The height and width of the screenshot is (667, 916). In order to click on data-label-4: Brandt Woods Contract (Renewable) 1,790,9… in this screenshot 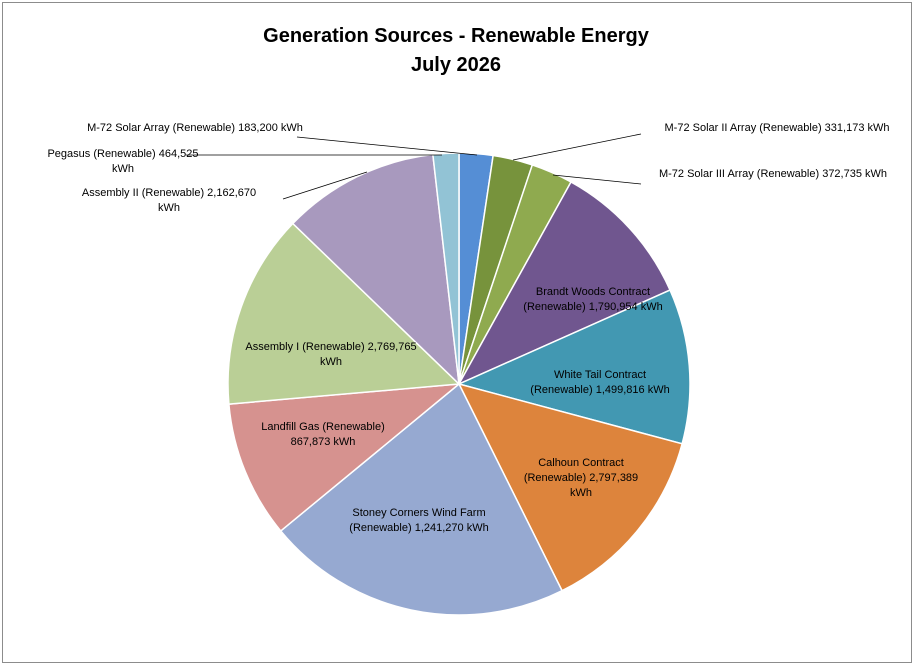, I will do `click(592, 299)`.